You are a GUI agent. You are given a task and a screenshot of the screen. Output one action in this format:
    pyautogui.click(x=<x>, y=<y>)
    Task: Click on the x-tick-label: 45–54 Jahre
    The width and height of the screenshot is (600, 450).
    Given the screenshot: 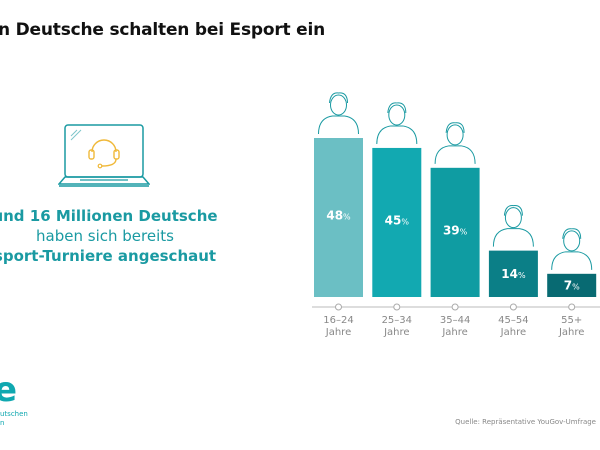 What is the action you would take?
    pyautogui.click(x=513, y=326)
    